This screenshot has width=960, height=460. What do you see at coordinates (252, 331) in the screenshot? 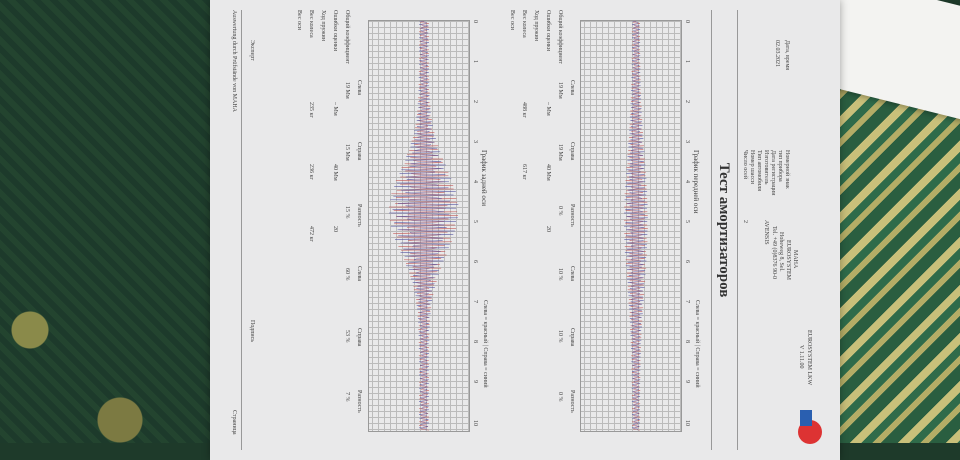
I see `signature-label: Подпись` at bounding box center [252, 331].